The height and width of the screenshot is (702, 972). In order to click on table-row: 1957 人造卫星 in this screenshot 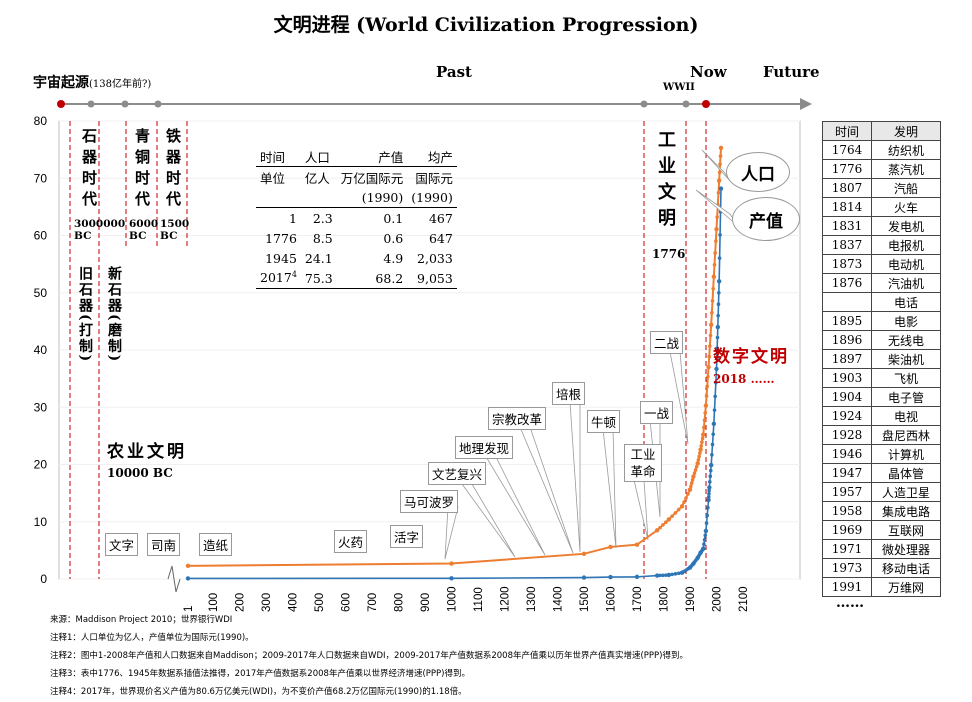, I will do `click(881, 492)`.